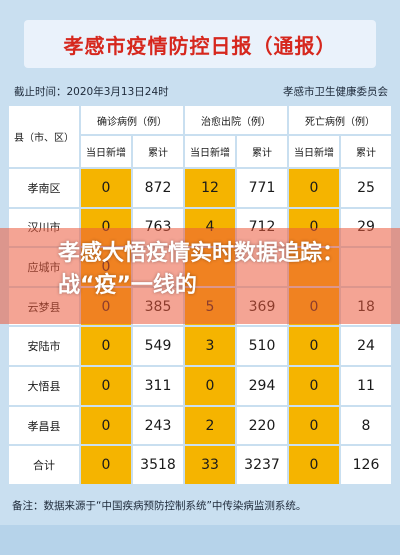 The image size is (400, 555). Describe the element at coordinates (335, 92) in the screenshot. I see `issuer-text: 孝感市卫生健康委员会` at that location.